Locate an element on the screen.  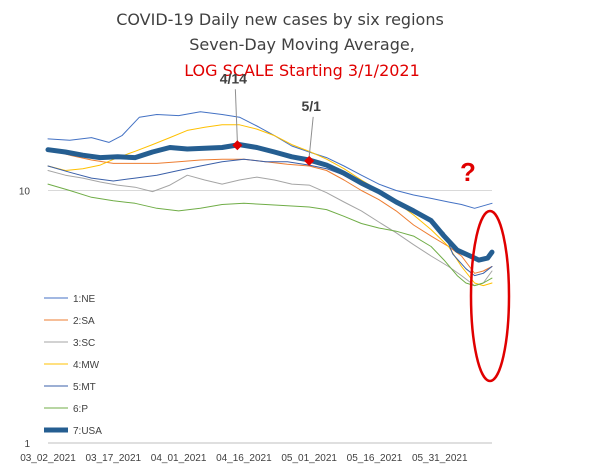
annotations: 4/14 5/1 is located at coordinates (270, 118).